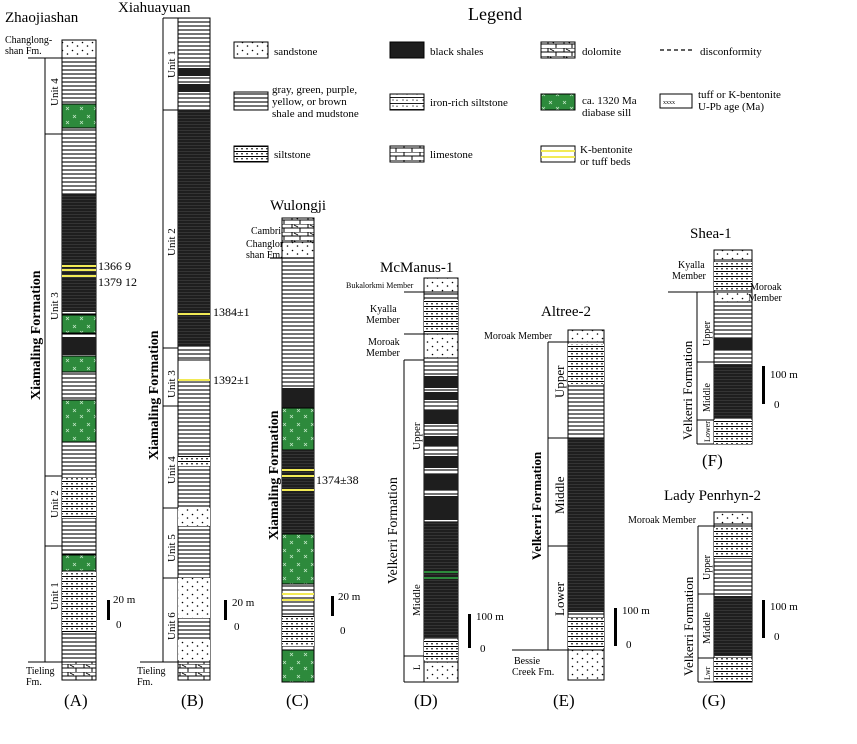 The image size is (857, 744). Describe the element at coordinates (152, 677) in the screenshot. I see `base-unit-label: Tieling Fm.` at that location.